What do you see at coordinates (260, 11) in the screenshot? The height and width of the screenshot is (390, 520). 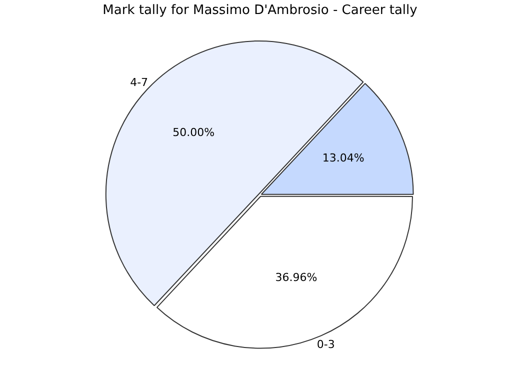 I see `chart-title: Mark tally for Massimo D'Ambrosio - Career tally` at bounding box center [260, 11].